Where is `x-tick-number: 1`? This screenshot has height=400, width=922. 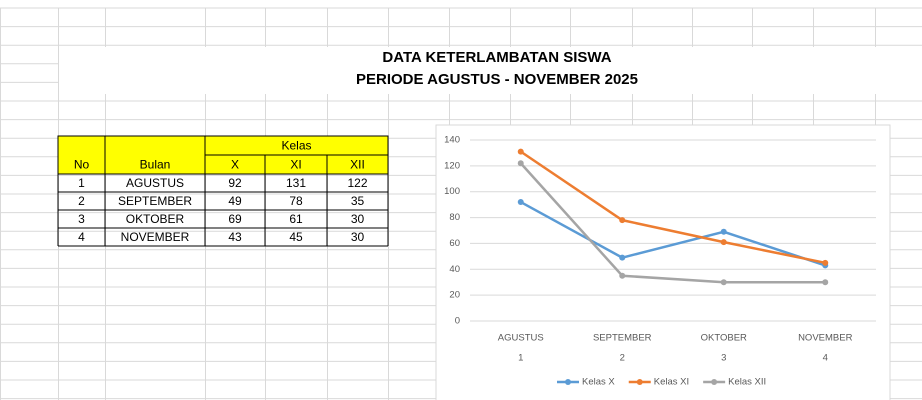 x-tick-number: 1 is located at coordinates (520, 358).